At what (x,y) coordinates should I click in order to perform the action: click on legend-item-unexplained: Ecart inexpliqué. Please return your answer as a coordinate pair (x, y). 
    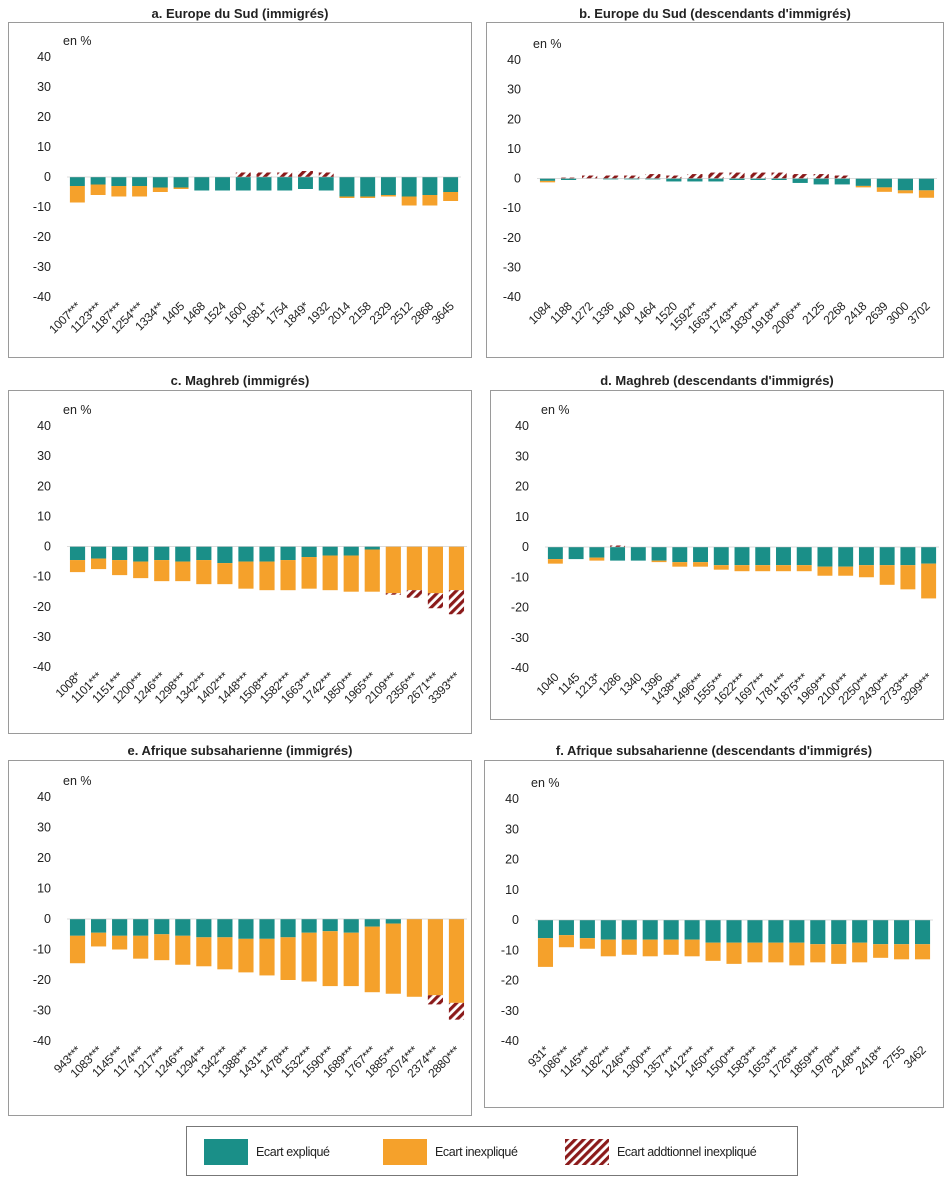
    Looking at the image, I should click on (450, 1152).